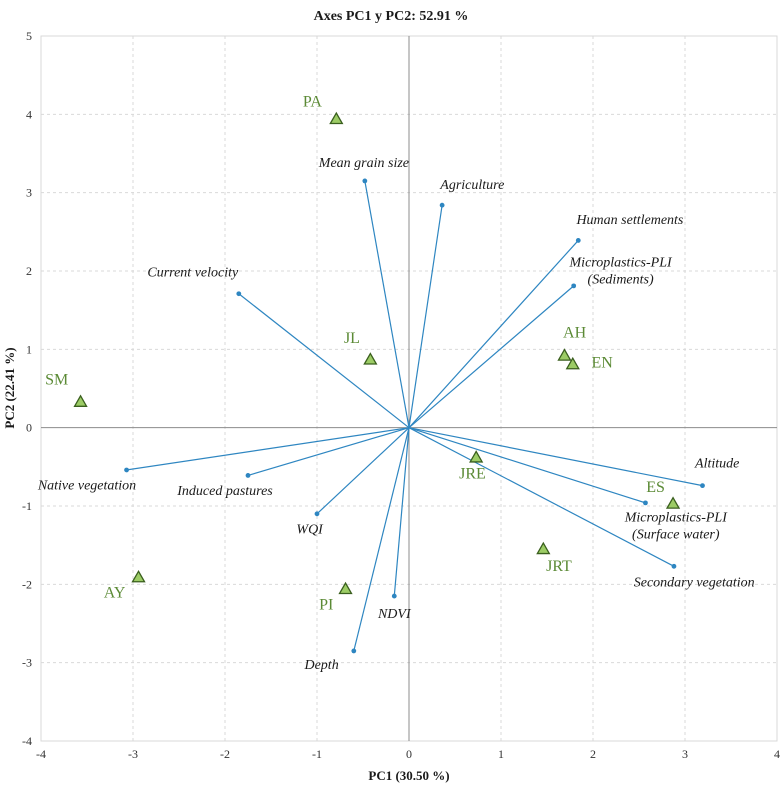  Describe the element at coordinates (27, 663) in the screenshot. I see `y-tick-label: -3` at that location.